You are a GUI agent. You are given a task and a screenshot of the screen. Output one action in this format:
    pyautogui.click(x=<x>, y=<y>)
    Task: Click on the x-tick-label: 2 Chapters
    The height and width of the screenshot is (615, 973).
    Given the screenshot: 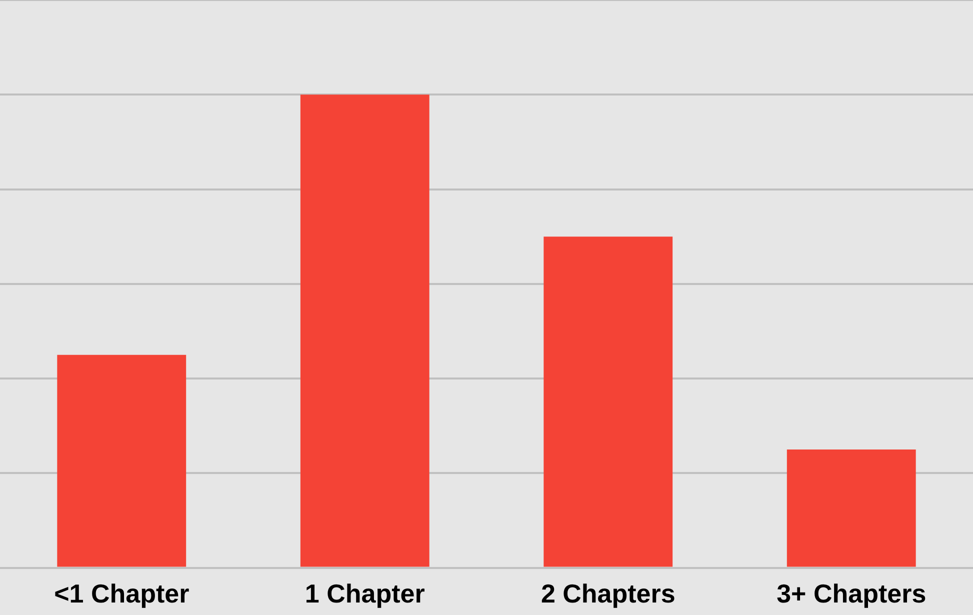 What is the action you would take?
    pyautogui.click(x=608, y=593)
    